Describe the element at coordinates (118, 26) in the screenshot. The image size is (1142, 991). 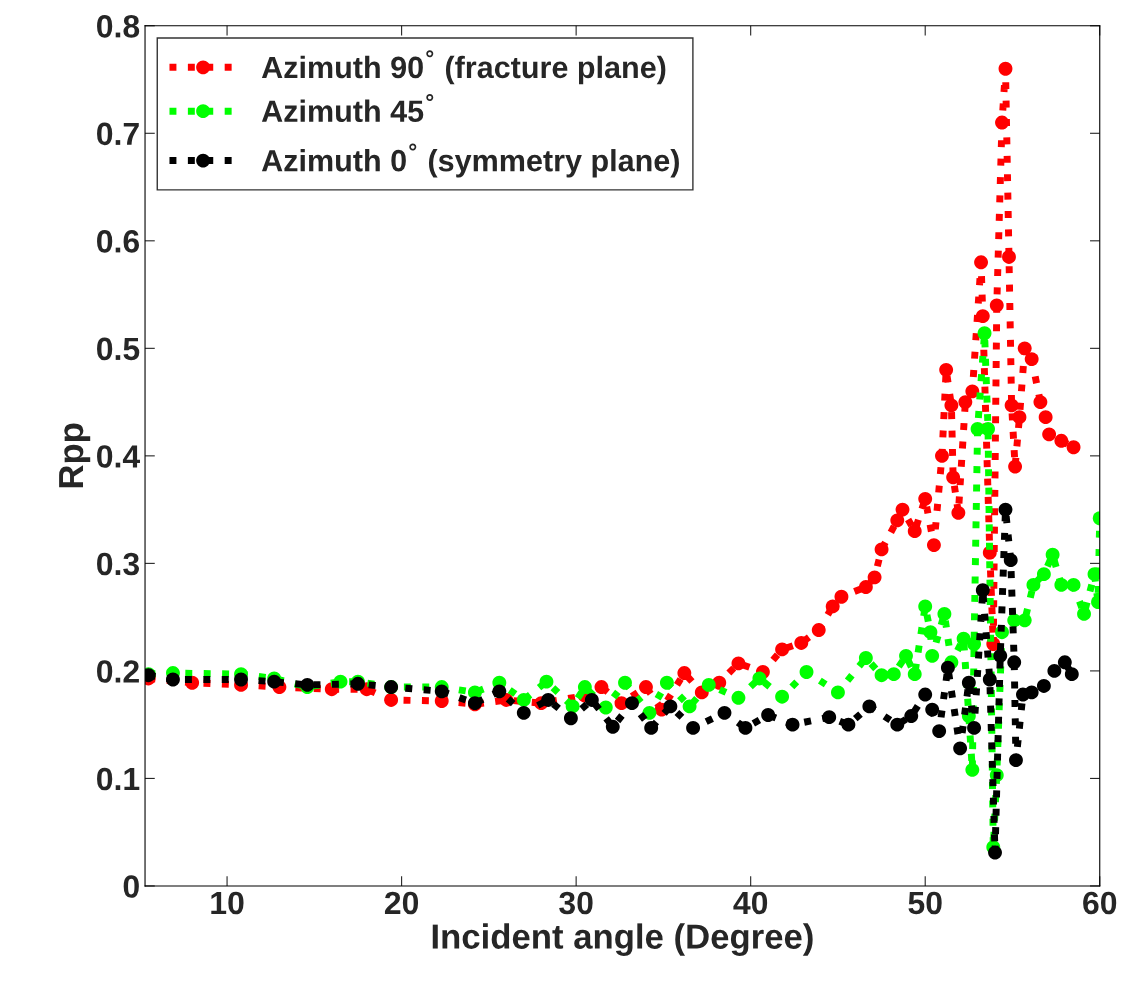
I see `y-tick-label: 0.8` at that location.